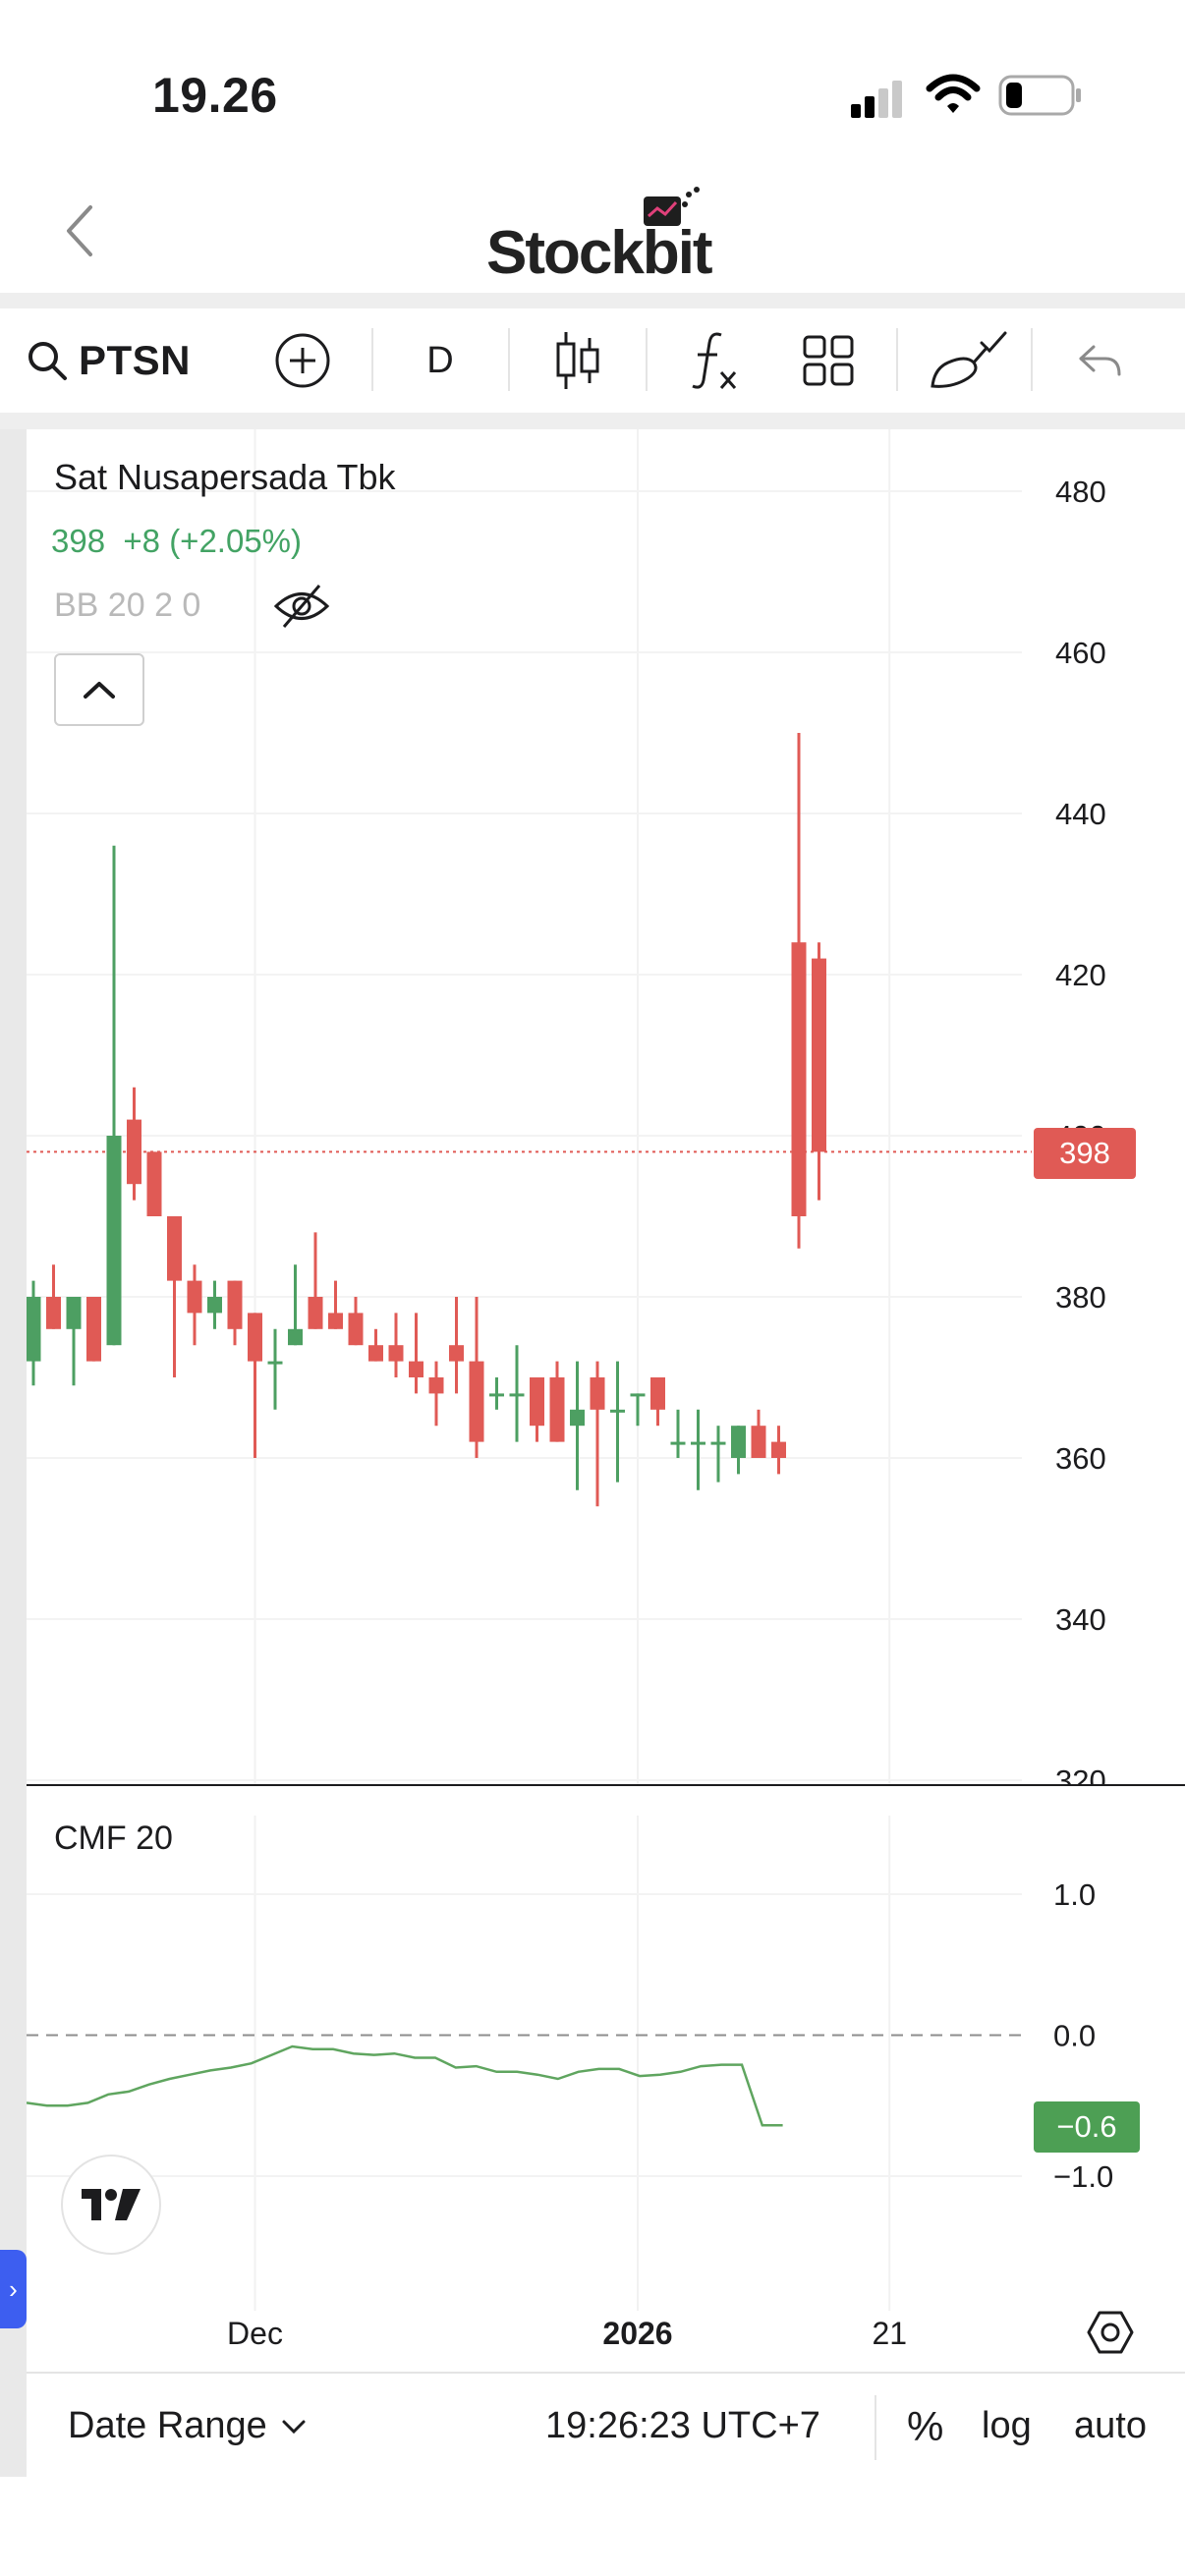  Describe the element at coordinates (1083, 2176) in the screenshot. I see `cmf-axis-tick-label: −1.0` at that location.